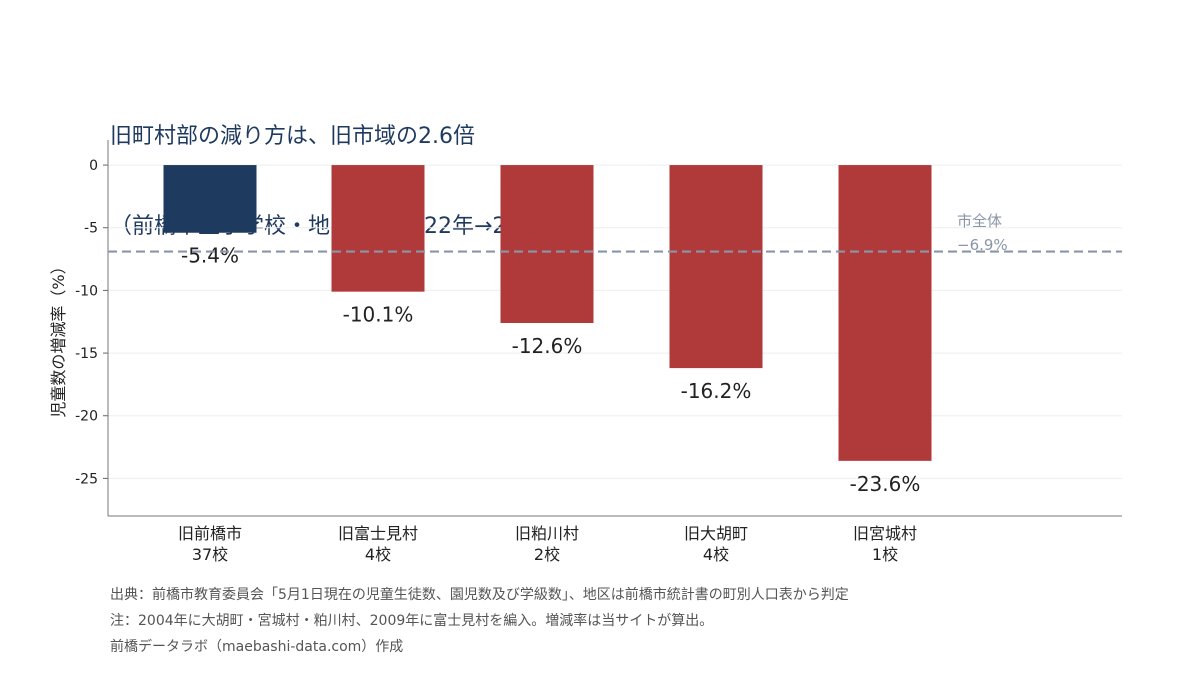  What do you see at coordinates (210, 533) in the screenshot?
I see `x-tick-label: 旧前橋市` at bounding box center [210, 533].